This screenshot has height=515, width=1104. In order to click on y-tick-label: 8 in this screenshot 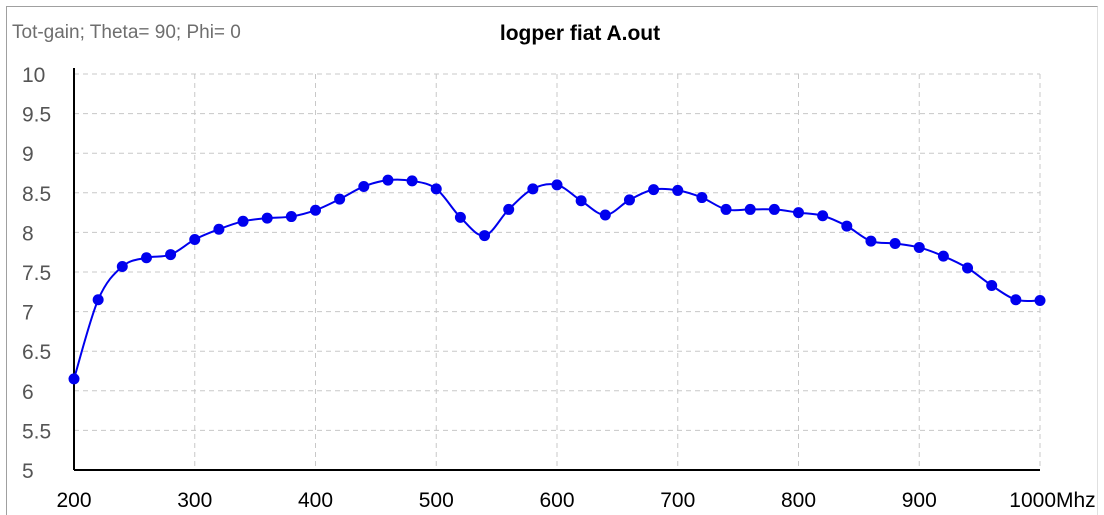, I will do `click(28, 233)`.